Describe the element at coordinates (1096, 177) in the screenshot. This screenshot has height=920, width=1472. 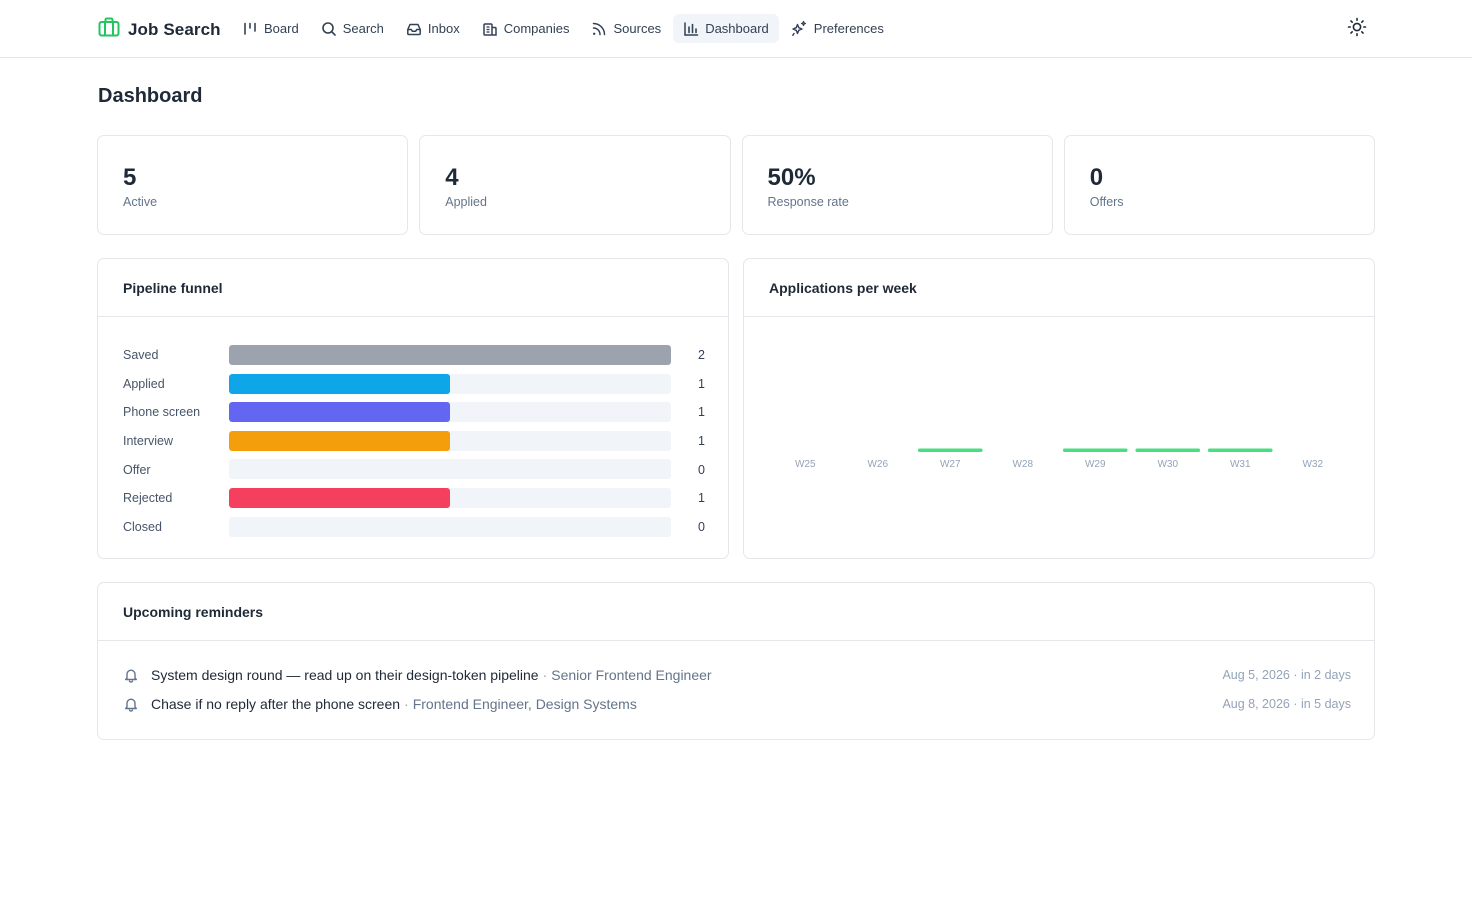
I see `stat-value: 0` at that location.